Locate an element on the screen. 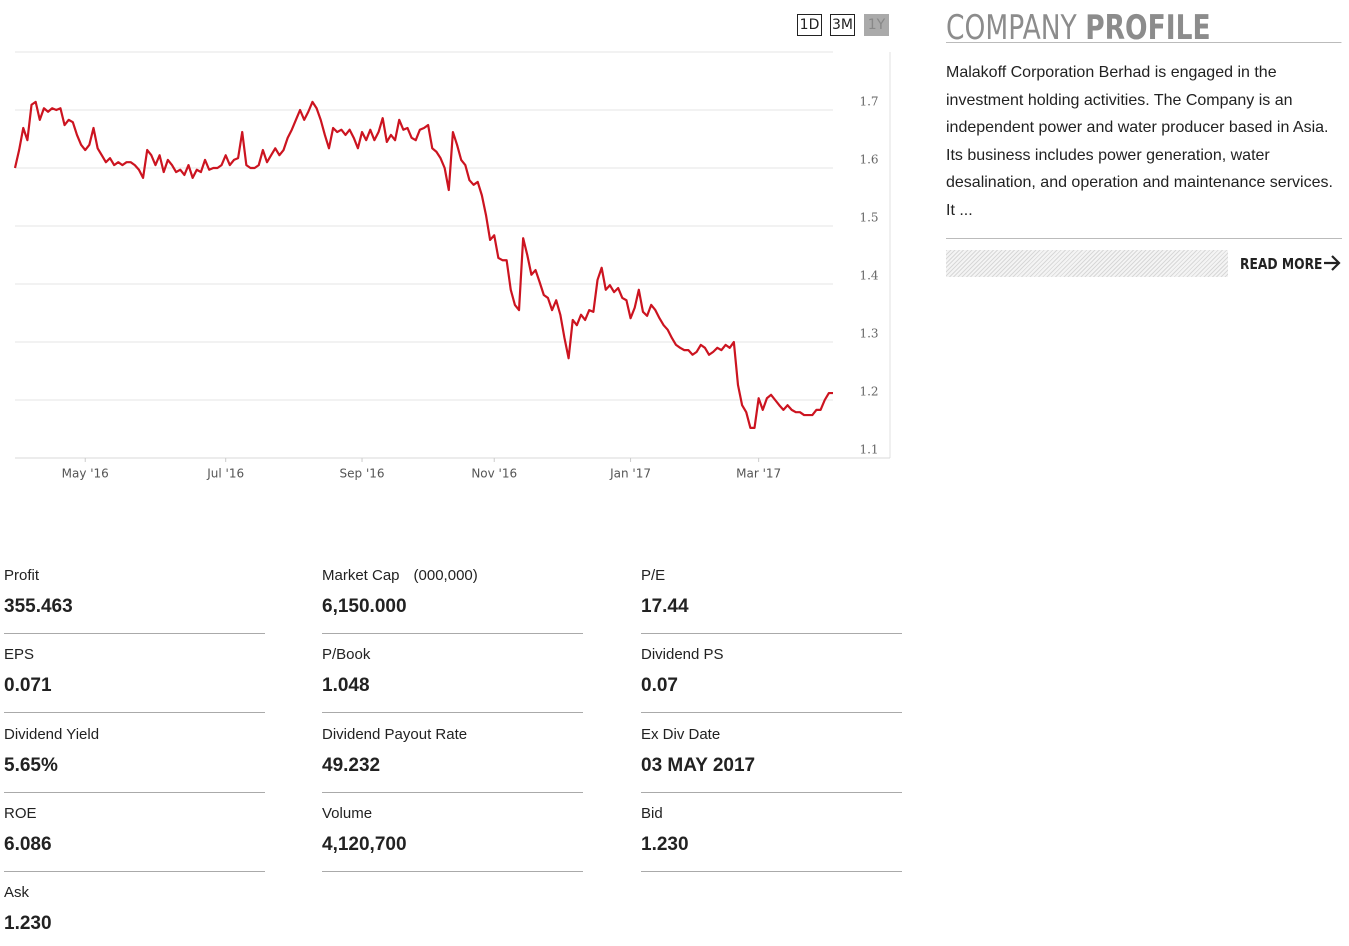 The width and height of the screenshot is (1349, 946). stat-value: 355.463 is located at coordinates (38, 606).